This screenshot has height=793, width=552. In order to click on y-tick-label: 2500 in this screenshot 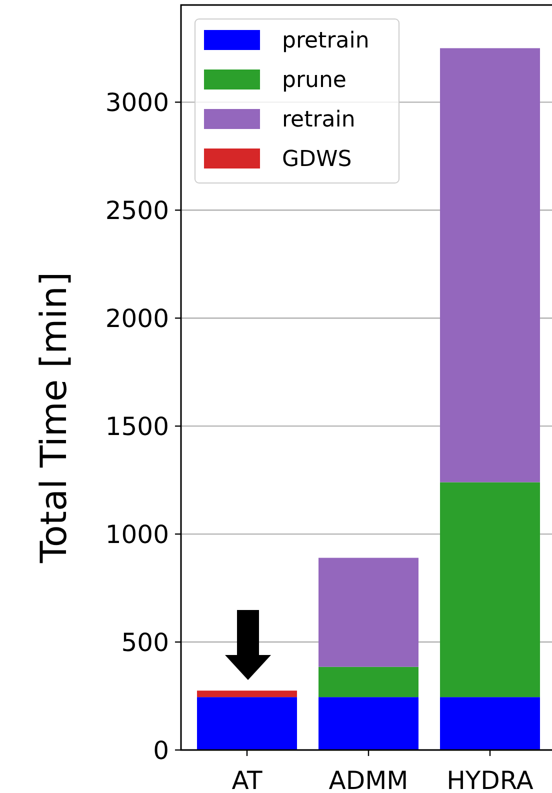, I will do `click(137, 210)`.